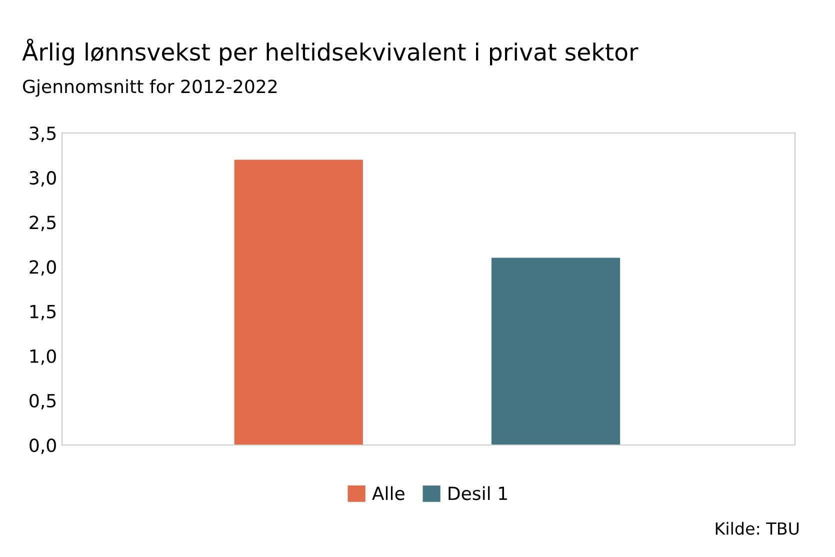 Image resolution: width=835 pixels, height=557 pixels. I want to click on legend-label: Desil 1, so click(477, 493).